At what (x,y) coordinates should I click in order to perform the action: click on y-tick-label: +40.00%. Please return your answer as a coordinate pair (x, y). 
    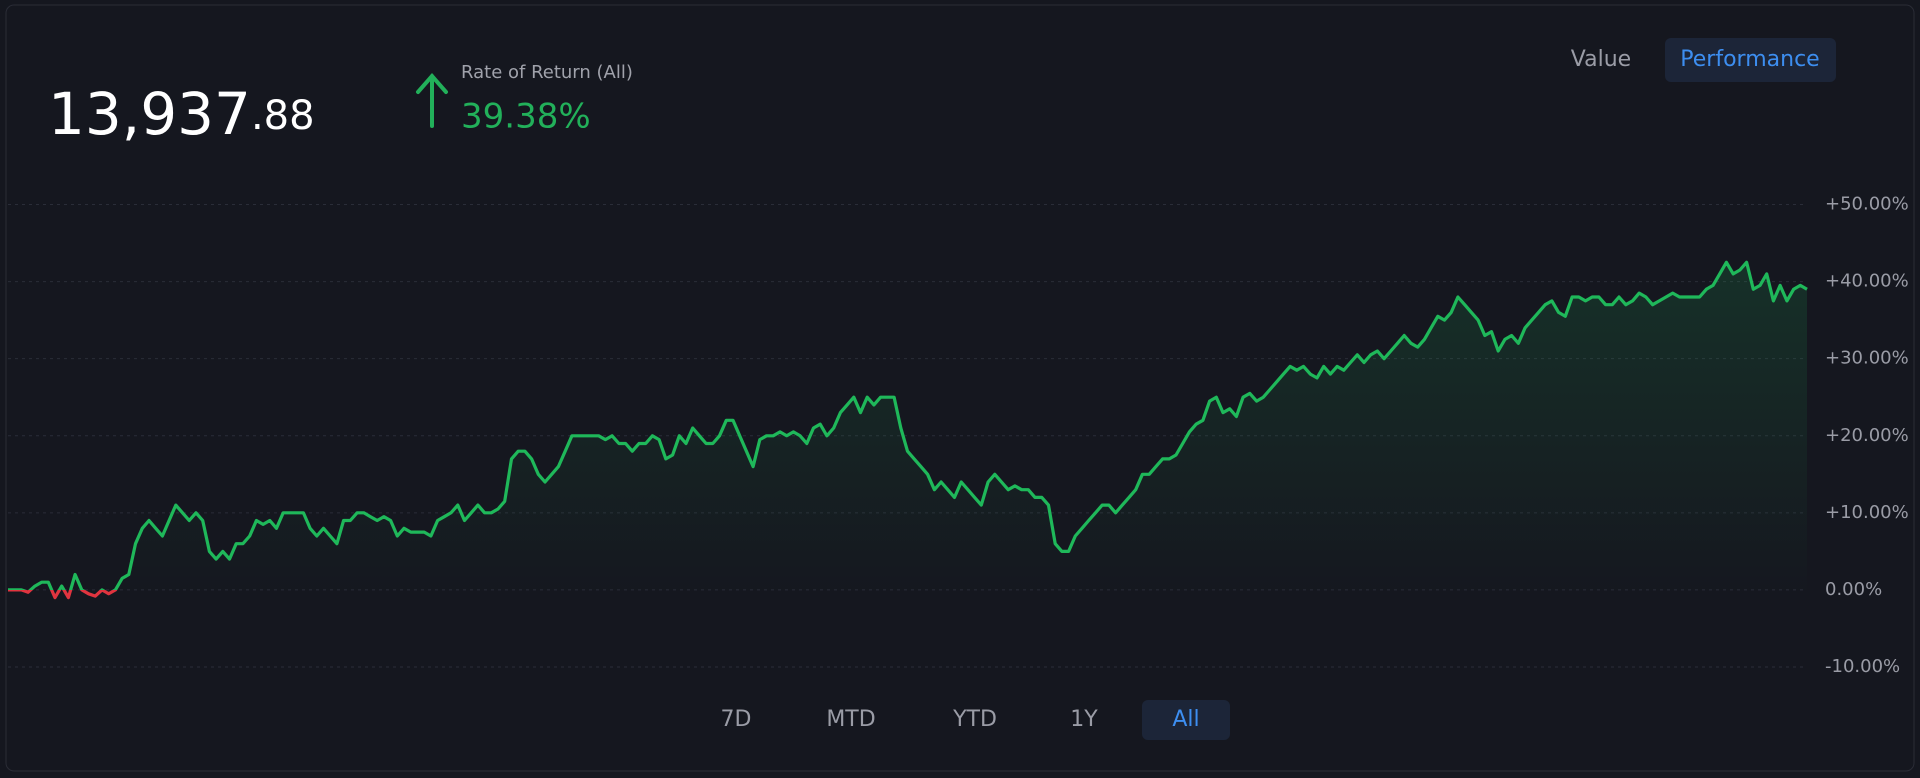
    Looking at the image, I should click on (1867, 281).